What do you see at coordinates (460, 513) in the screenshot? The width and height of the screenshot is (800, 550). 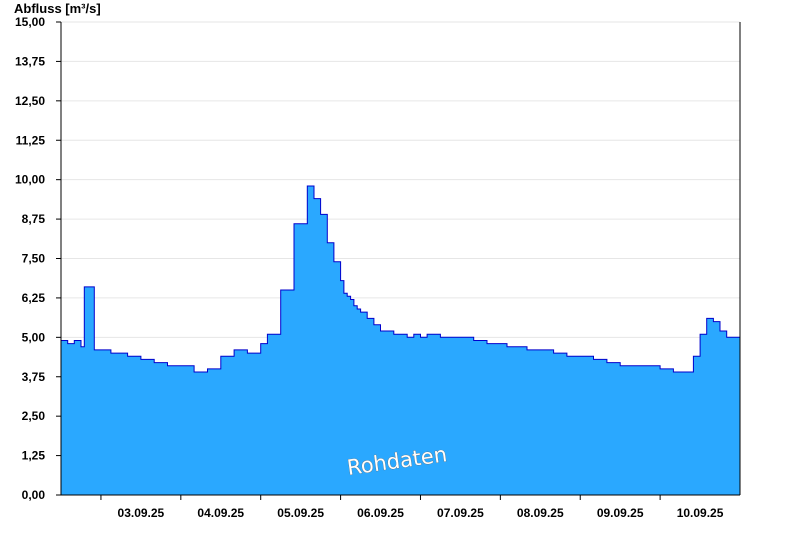 I see `x-tick-label: 07.09.25` at bounding box center [460, 513].